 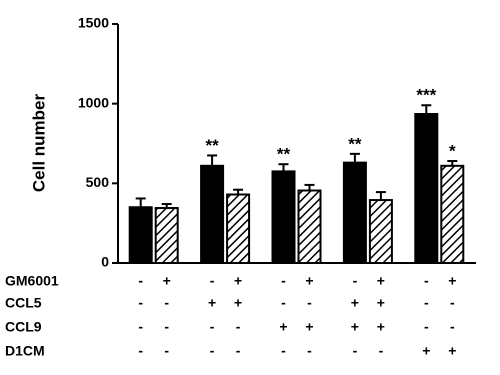 I want to click on y-tick-label: 1000, so click(x=93, y=102).